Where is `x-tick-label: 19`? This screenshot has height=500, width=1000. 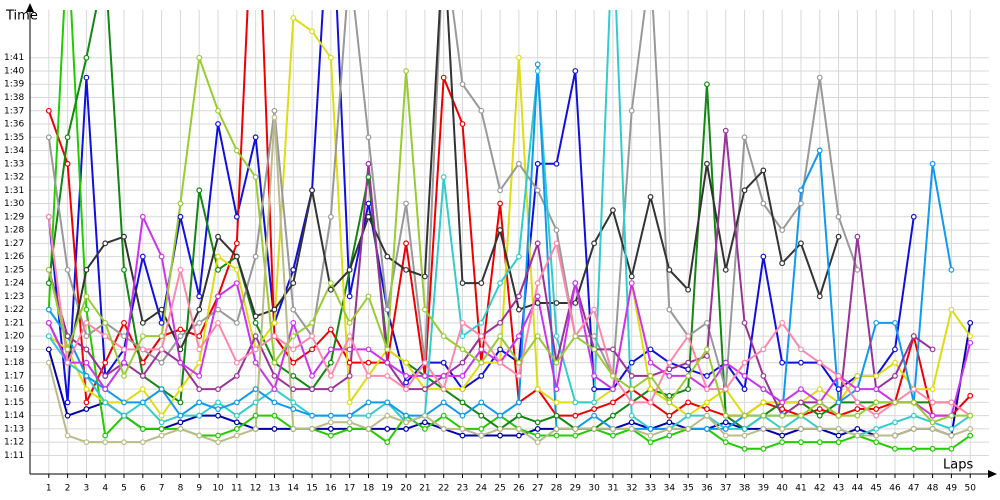
x-tick-label: 19 is located at coordinates (388, 489).